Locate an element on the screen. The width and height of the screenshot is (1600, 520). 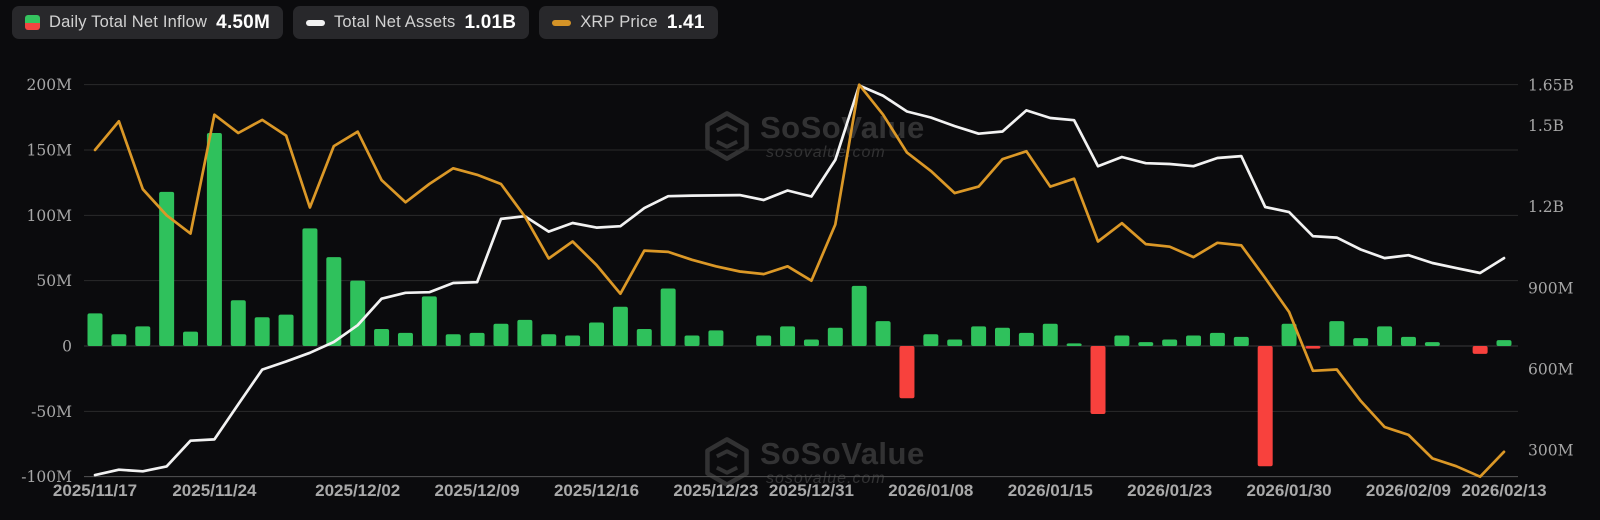
legend-label: XRP Price is located at coordinates (619, 22).